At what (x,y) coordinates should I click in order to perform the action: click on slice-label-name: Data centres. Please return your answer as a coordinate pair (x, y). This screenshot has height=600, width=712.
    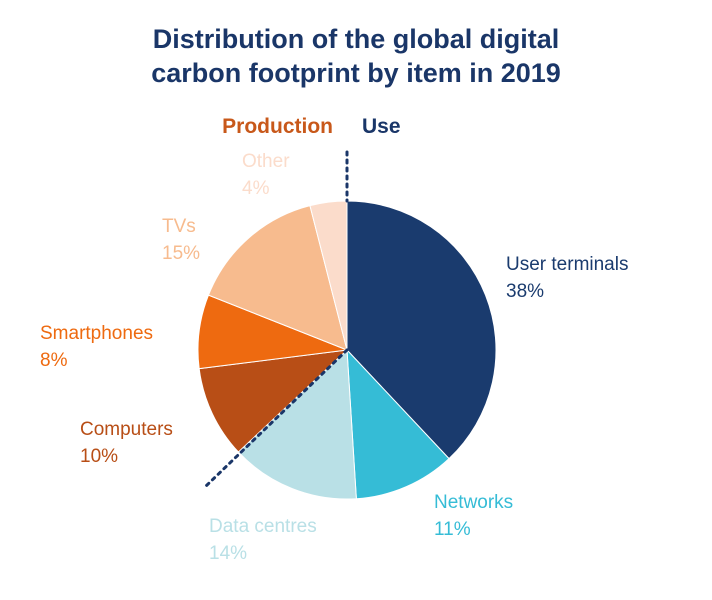
    Looking at the image, I should click on (263, 526).